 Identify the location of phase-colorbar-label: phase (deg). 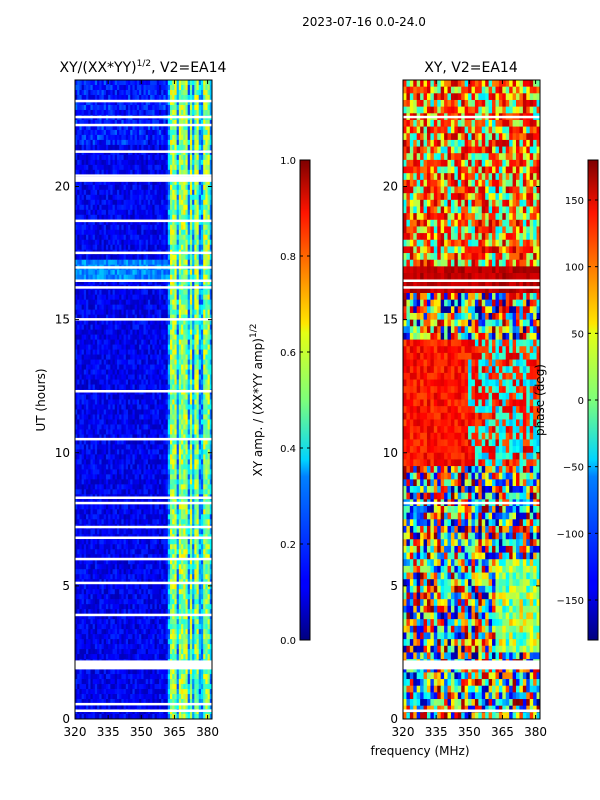
(540, 400).